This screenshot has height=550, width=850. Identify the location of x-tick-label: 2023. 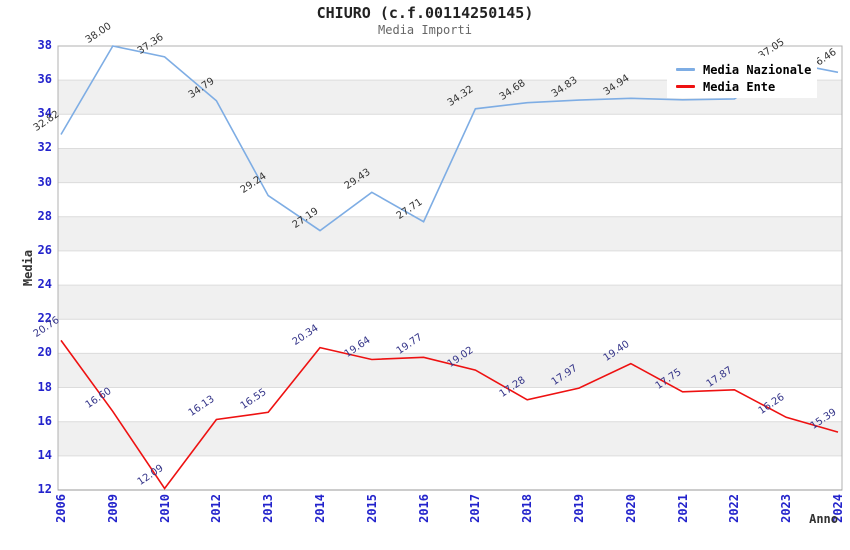
(786, 508).